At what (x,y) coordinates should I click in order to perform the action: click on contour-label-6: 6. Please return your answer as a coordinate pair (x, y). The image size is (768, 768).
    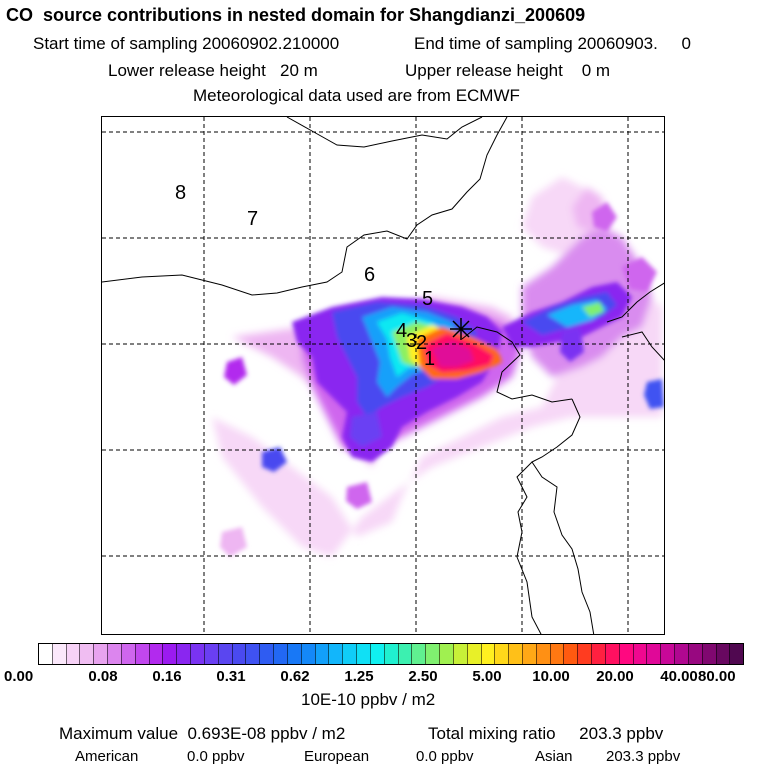
    Looking at the image, I should click on (369, 275).